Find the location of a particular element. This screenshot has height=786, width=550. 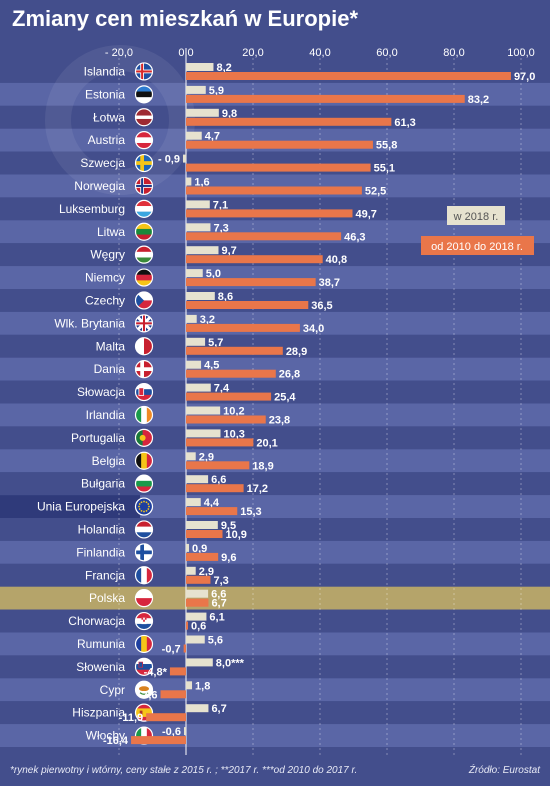

data-label-2018: 7,4 is located at coordinates (222, 389).